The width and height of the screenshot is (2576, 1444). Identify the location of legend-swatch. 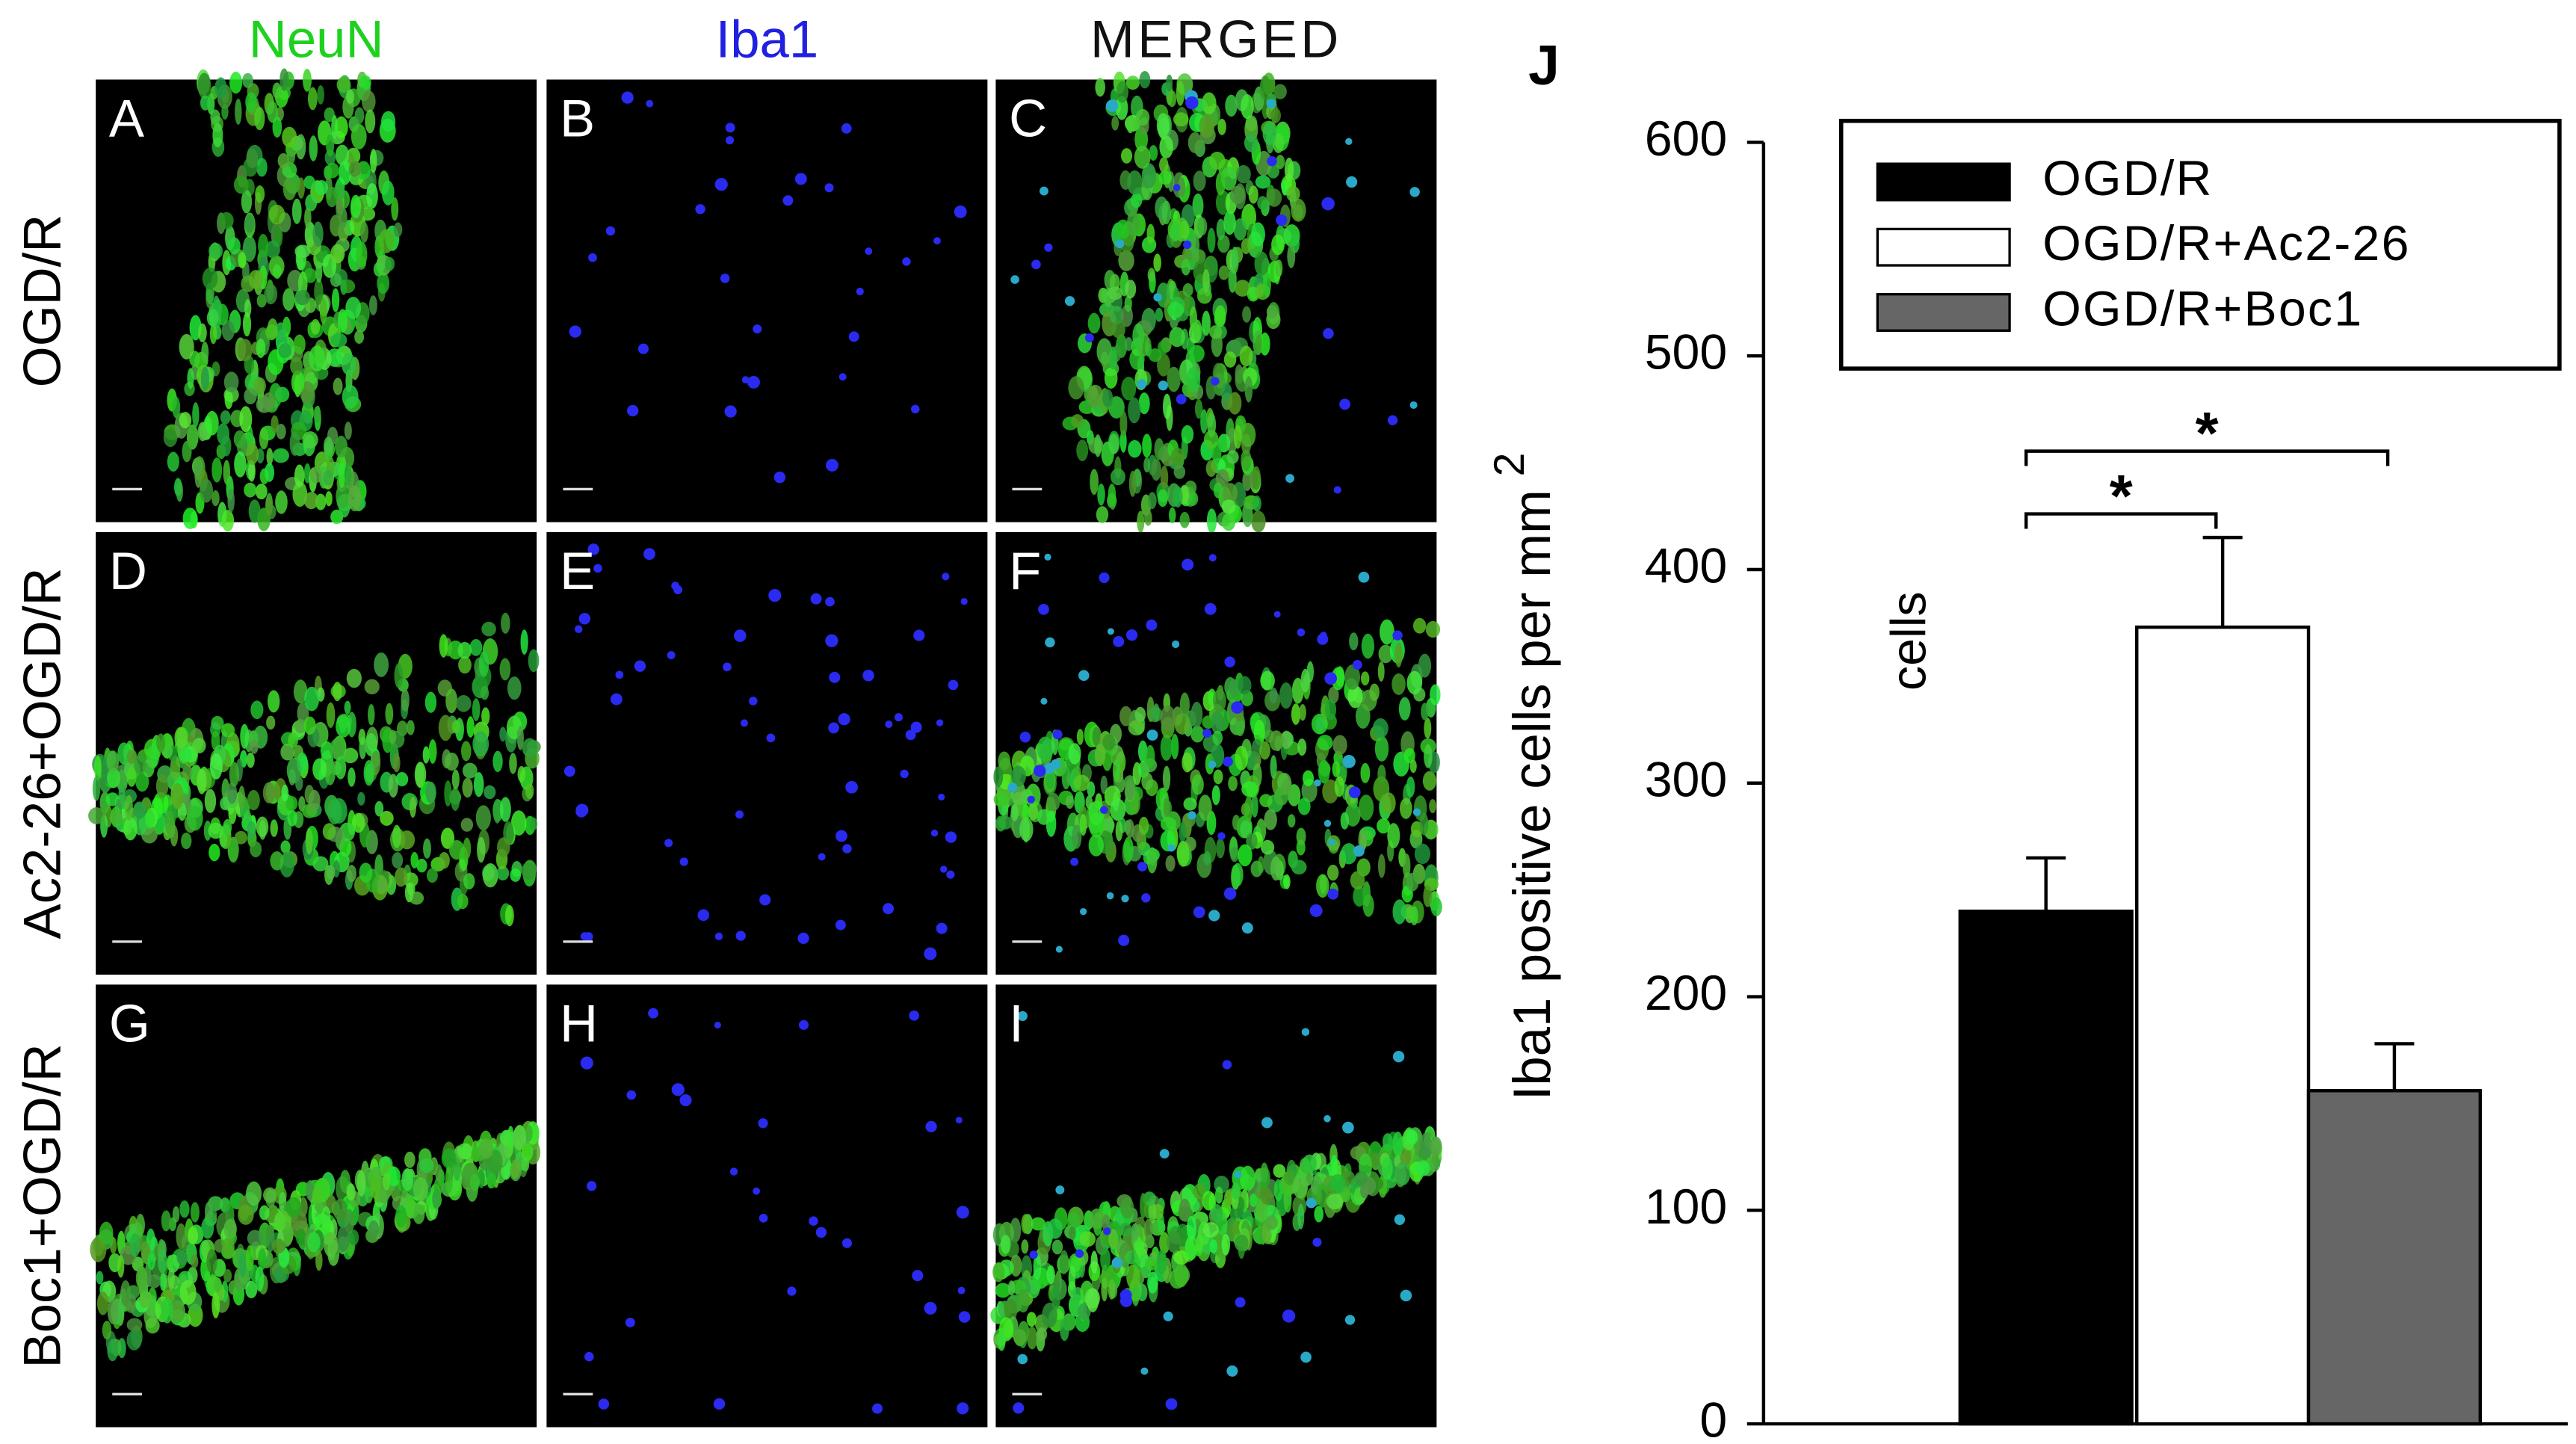
(1944, 182).